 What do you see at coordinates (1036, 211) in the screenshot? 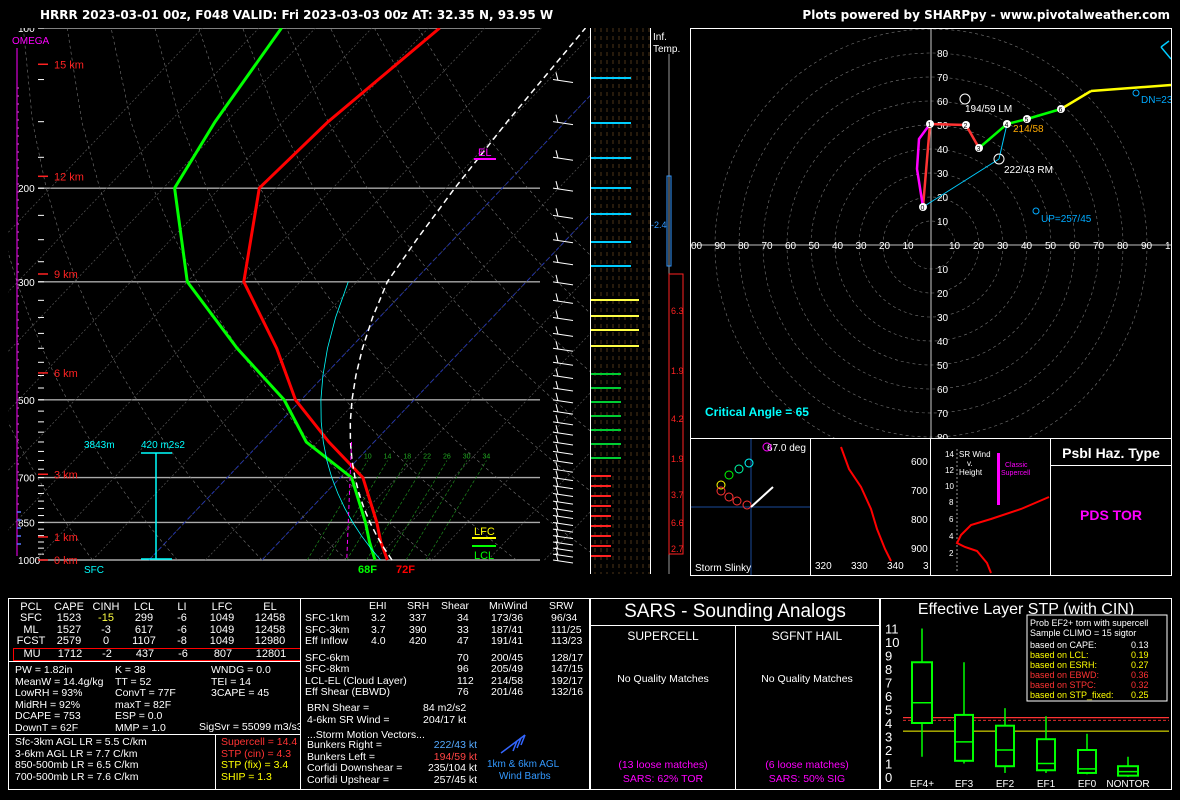
I see `up-marker` at bounding box center [1036, 211].